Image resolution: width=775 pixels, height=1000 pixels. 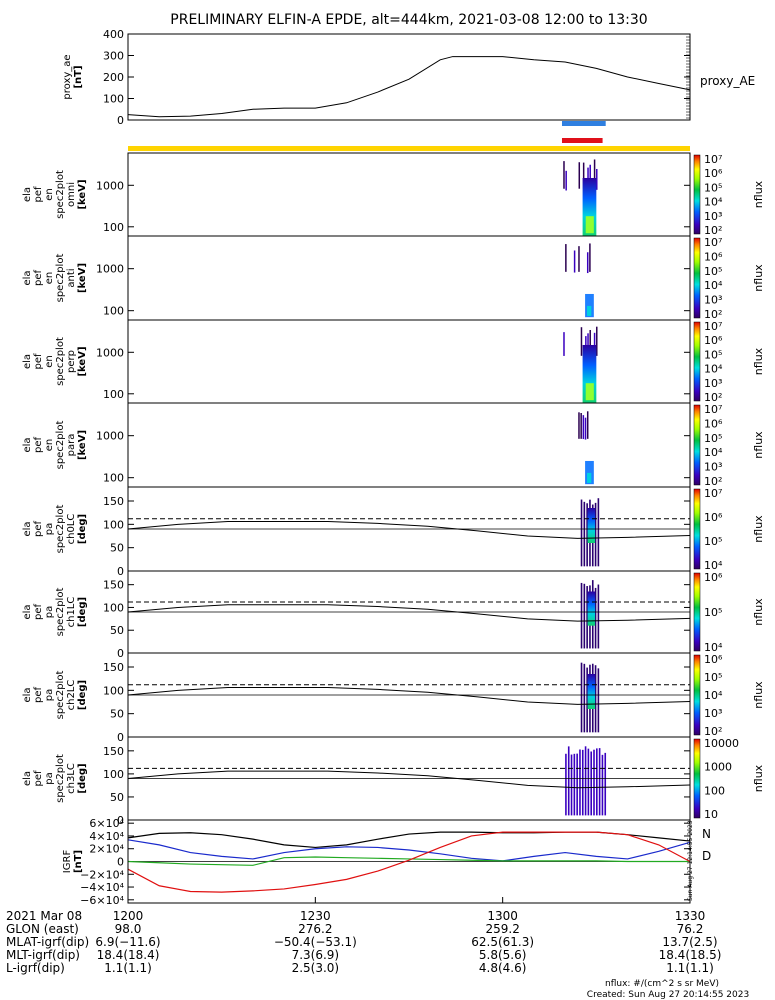 What do you see at coordinates (718, 767) in the screenshot?
I see `colorbar-tick-label: 1000` at bounding box center [718, 767].